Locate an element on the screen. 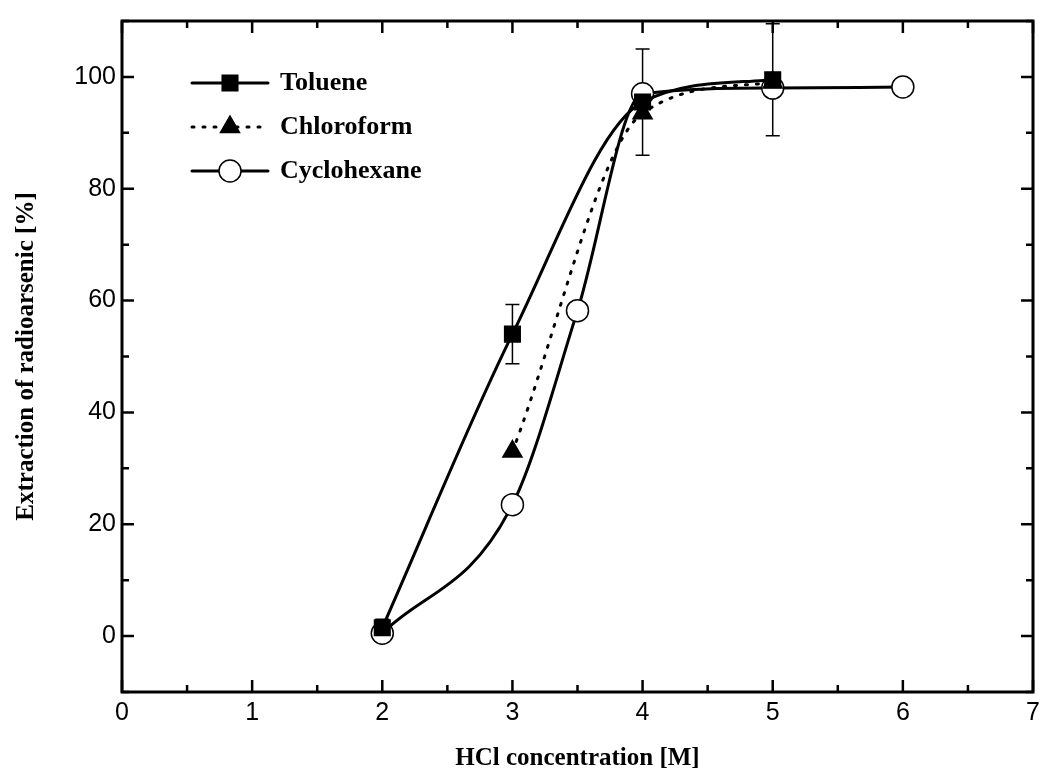 The image size is (1046, 776). x-tick-label: 7 is located at coordinates (1033, 710).